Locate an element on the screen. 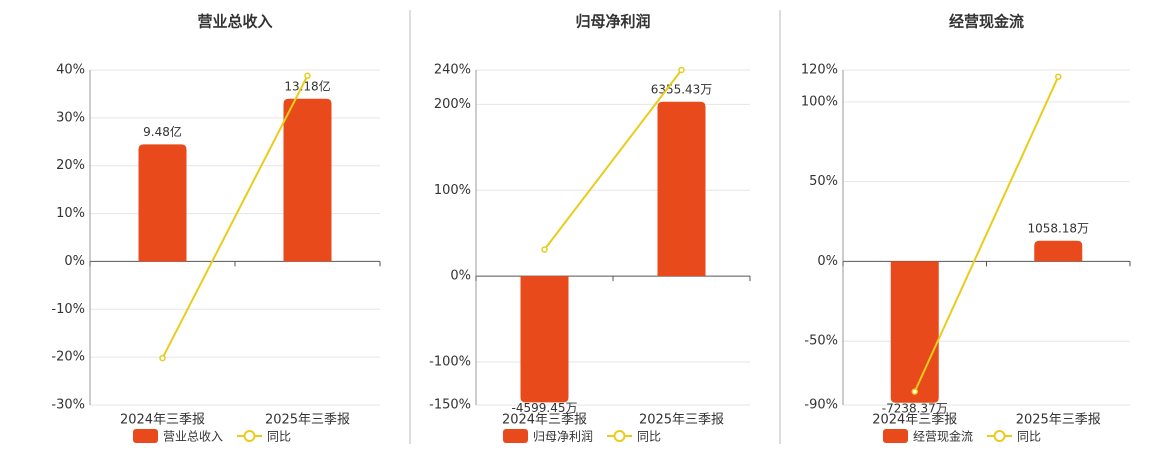 This screenshot has height=450, width=1160. y-tick-label: -30% is located at coordinates (68, 405).